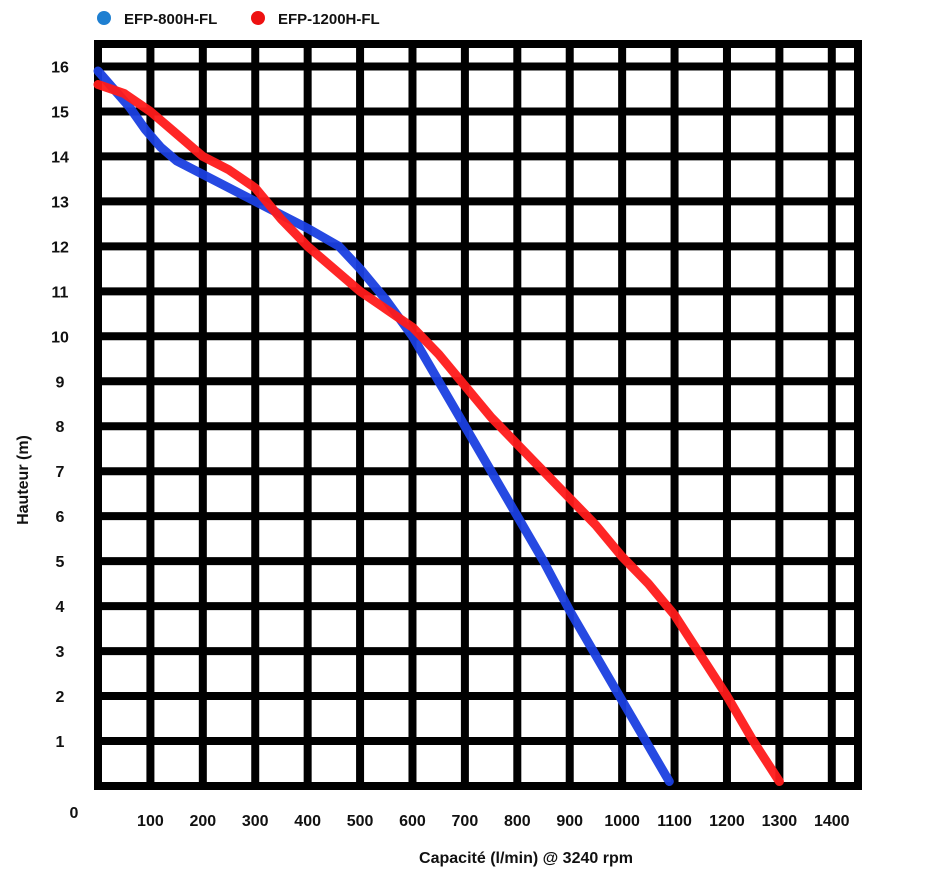  Describe the element at coordinates (238, 19) in the screenshot. I see `chart-legend: EFP-800H-FL EFP-1200H-FL` at that location.